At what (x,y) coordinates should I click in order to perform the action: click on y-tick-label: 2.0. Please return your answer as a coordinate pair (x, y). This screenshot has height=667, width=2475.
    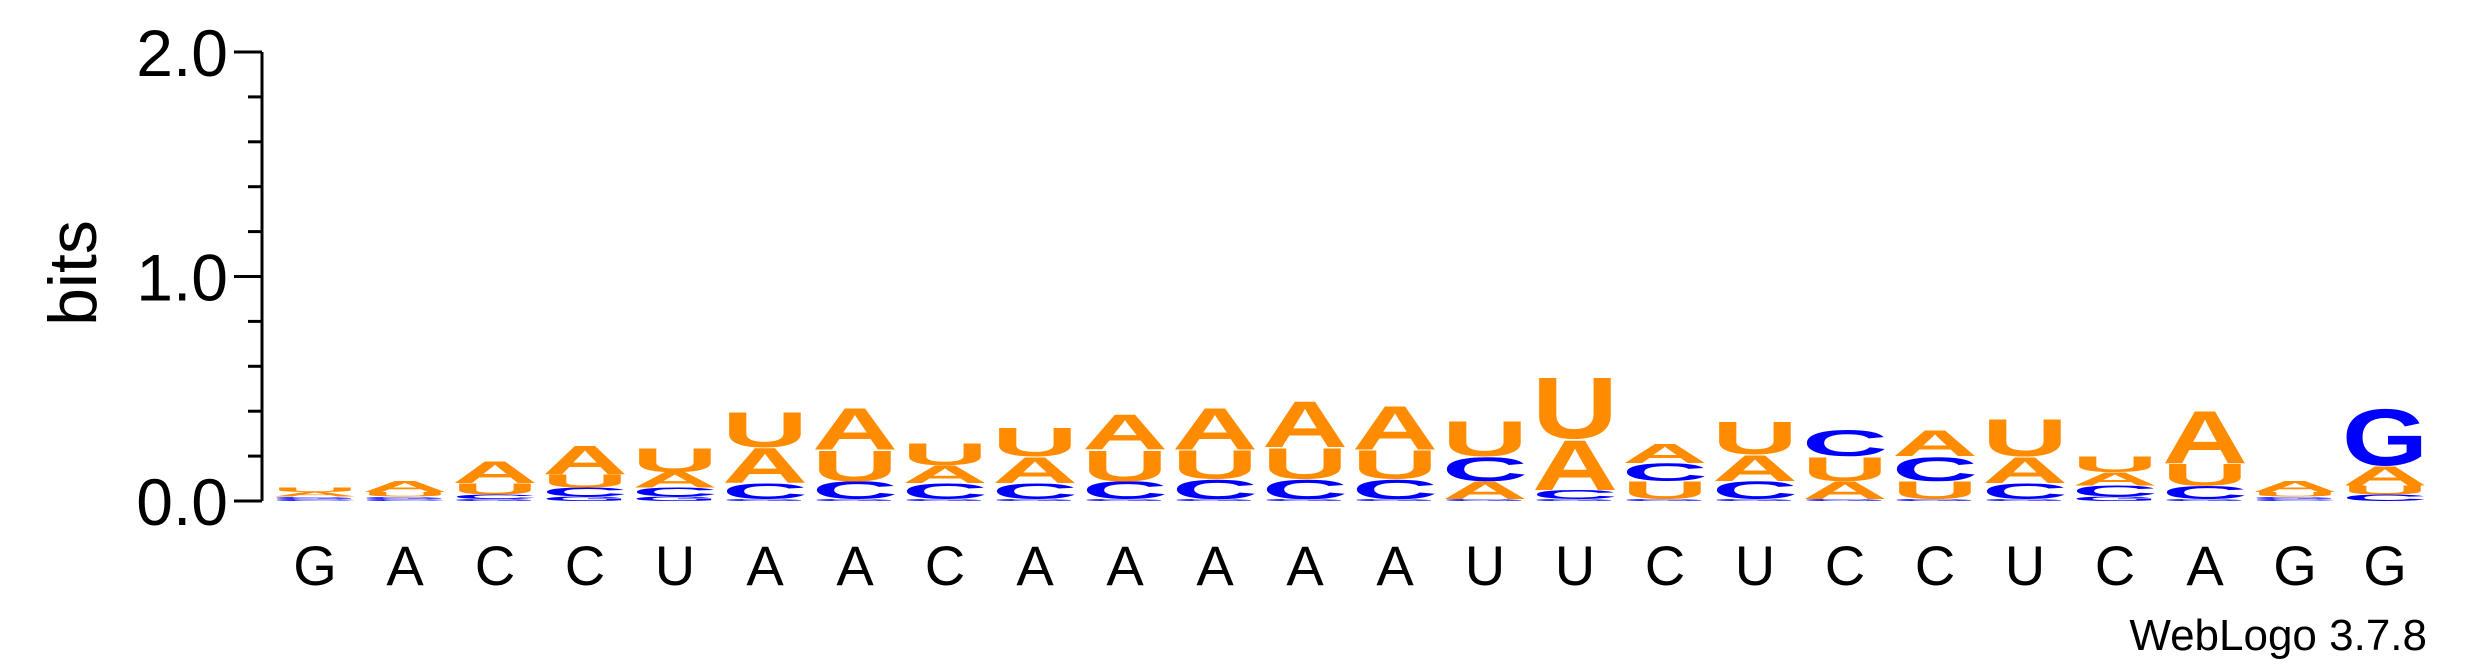
    Looking at the image, I should click on (182, 53).